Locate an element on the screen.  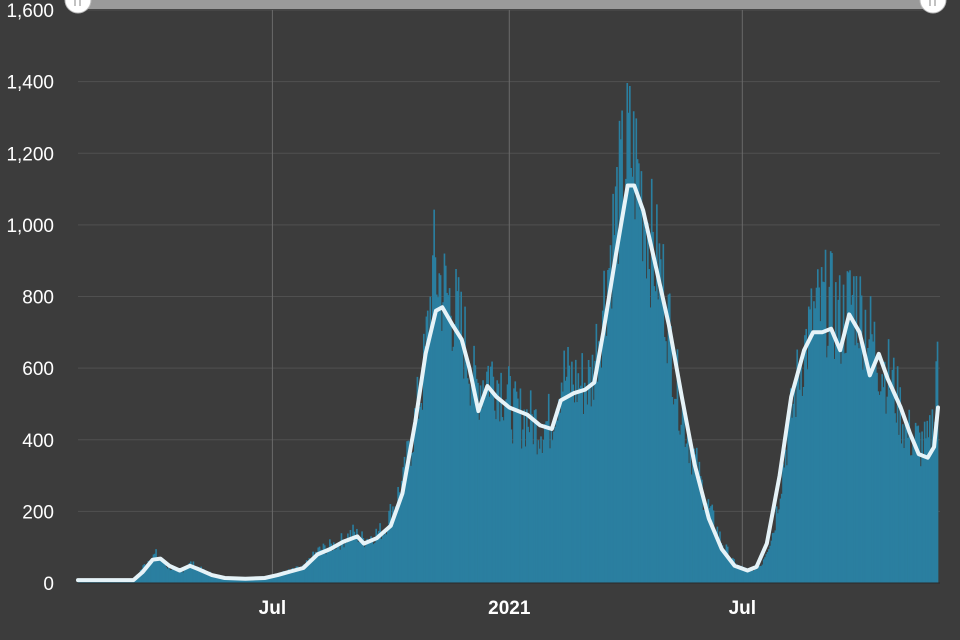
range-scrollbar is located at coordinates (505, 7).